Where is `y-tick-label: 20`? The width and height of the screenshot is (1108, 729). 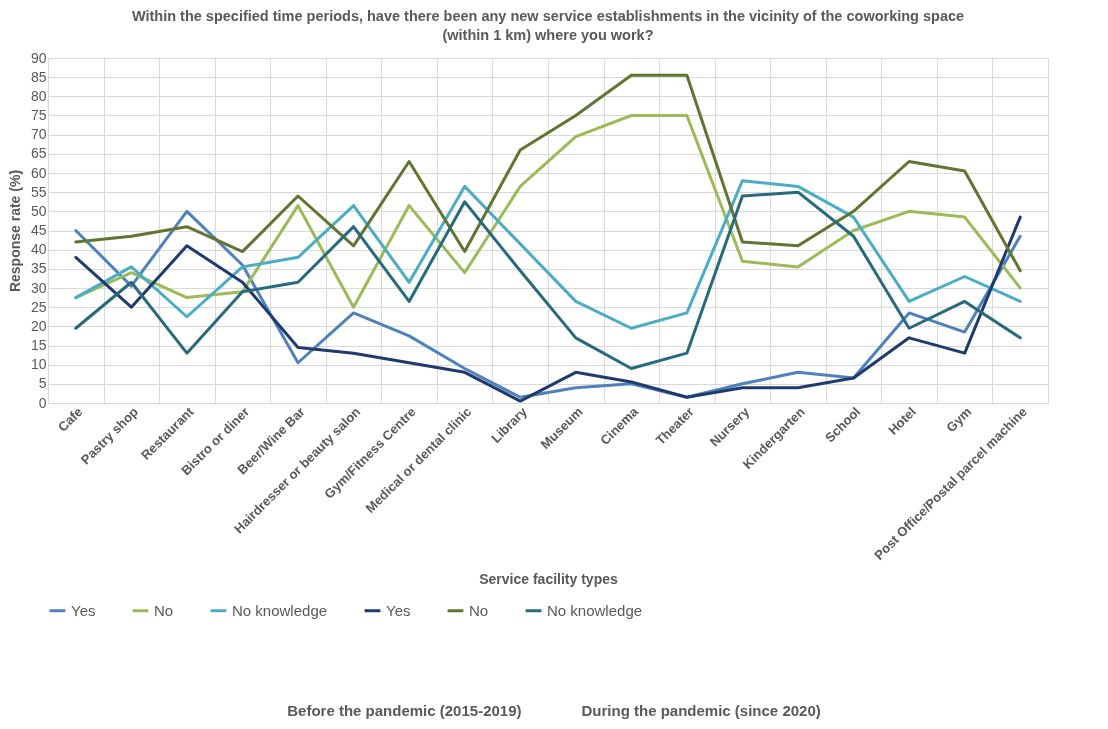
y-tick-label: 20 is located at coordinates (38, 325).